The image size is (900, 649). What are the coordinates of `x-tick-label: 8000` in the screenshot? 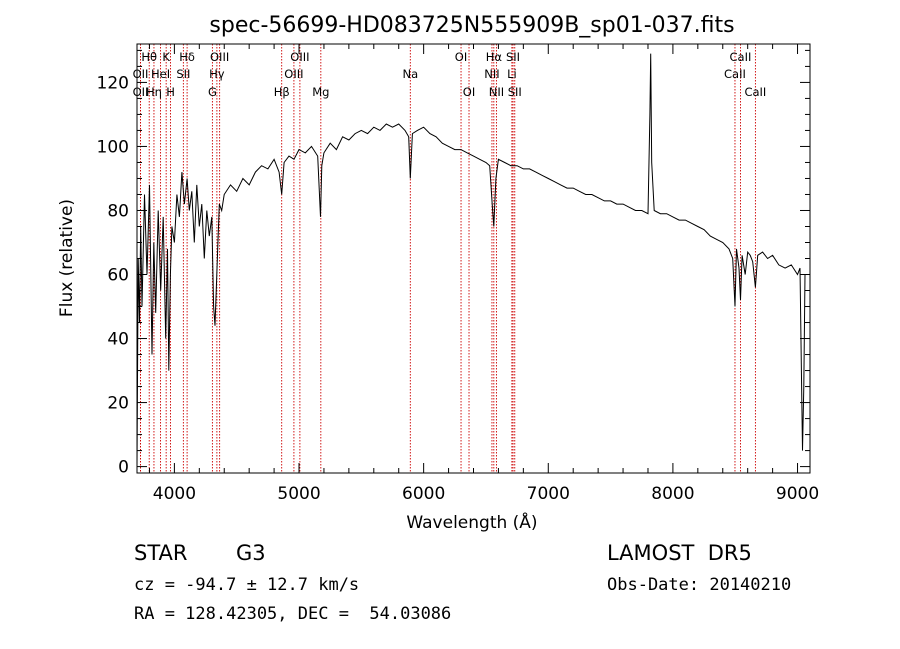 It's located at (672, 494).